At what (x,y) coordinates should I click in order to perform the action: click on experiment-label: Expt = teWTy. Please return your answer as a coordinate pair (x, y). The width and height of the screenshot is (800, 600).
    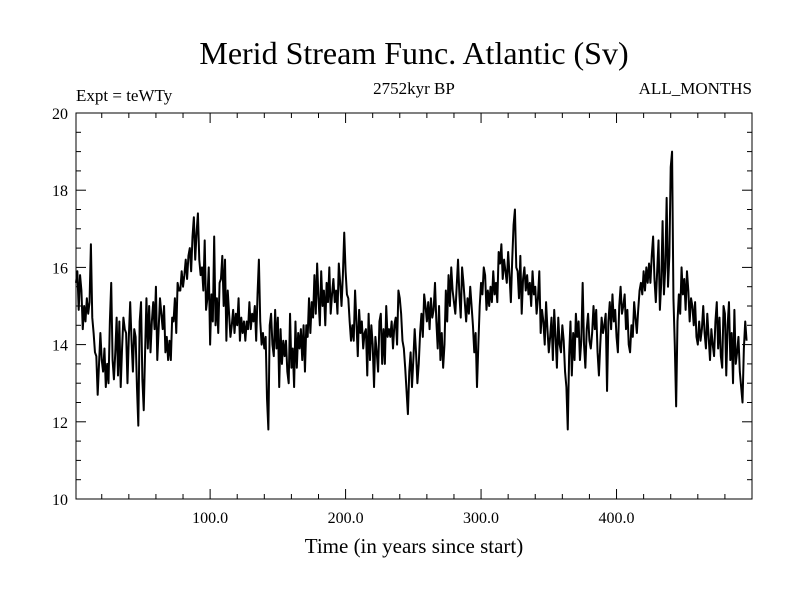
    Looking at the image, I should click on (124, 95).